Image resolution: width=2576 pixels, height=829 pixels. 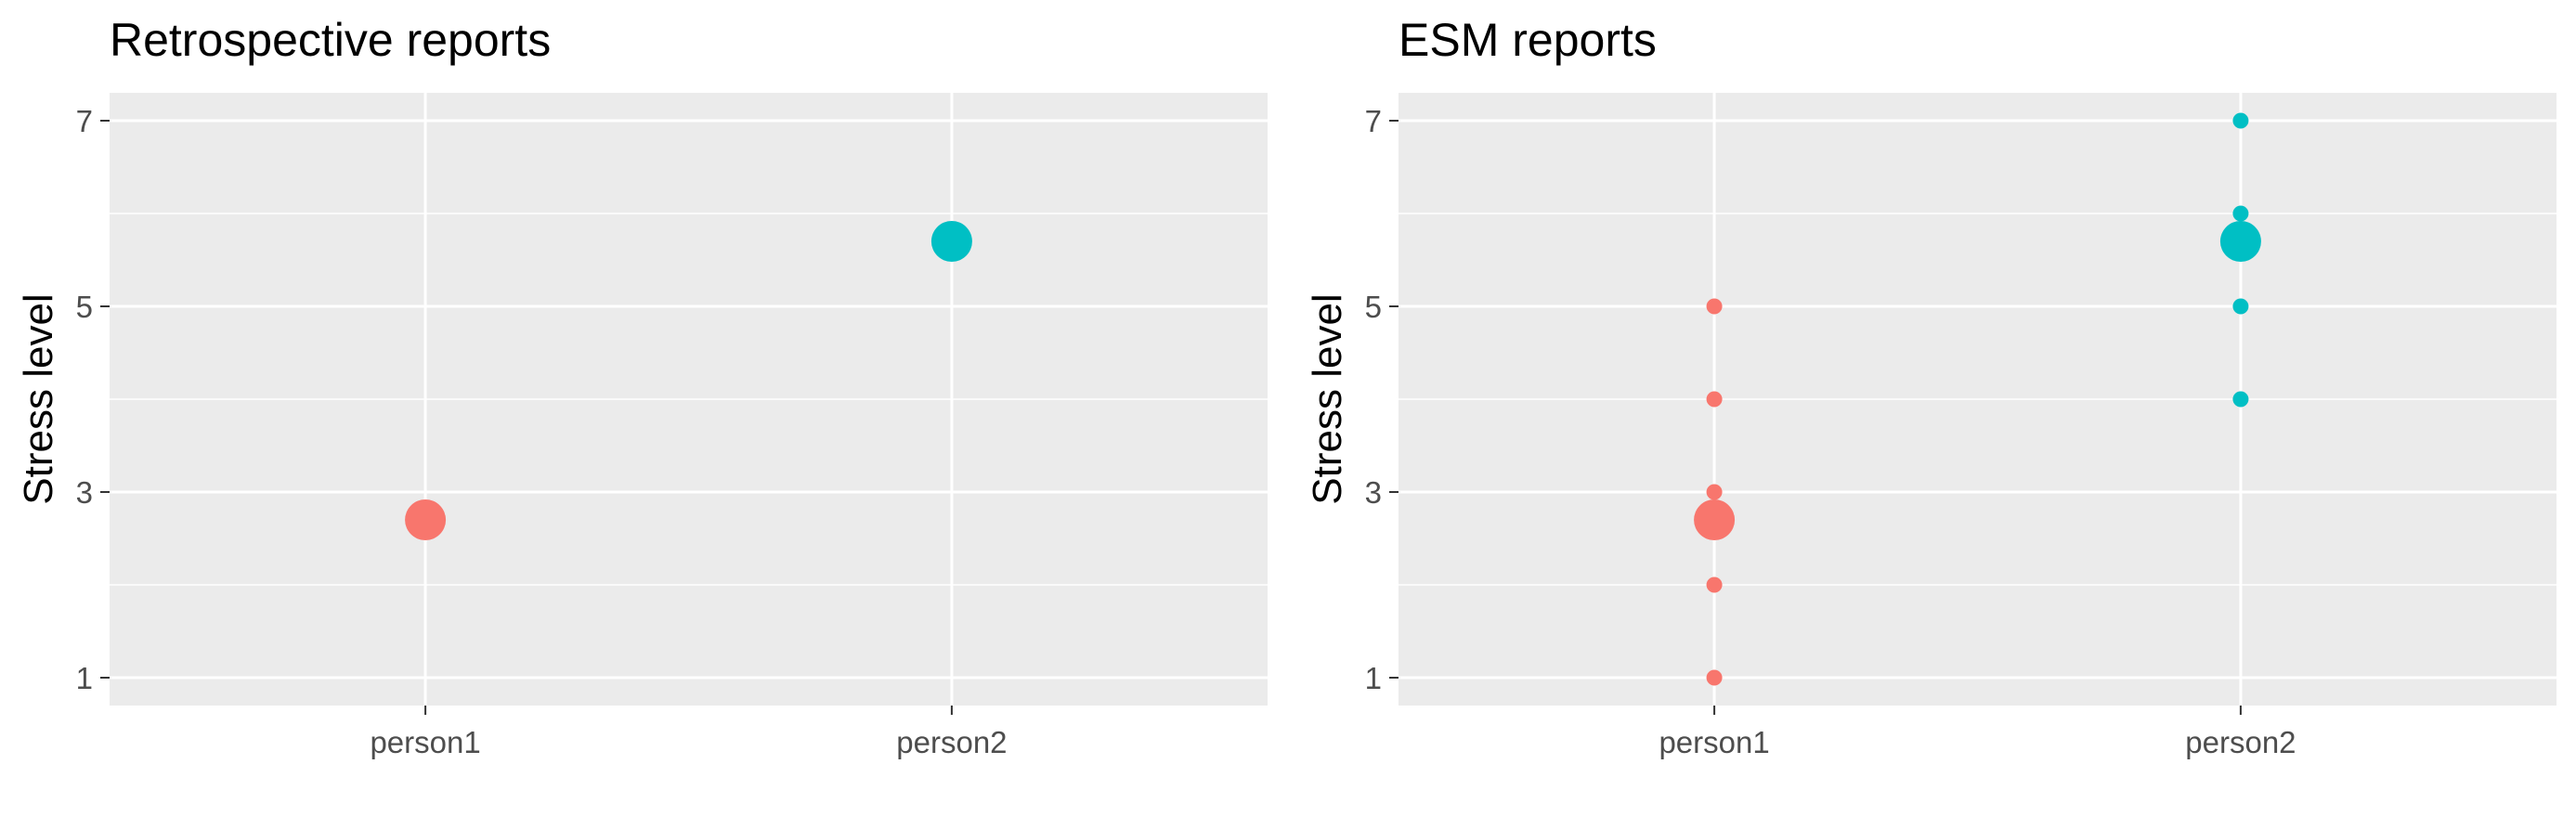 I want to click on chart-title: ESM reports, so click(x=1528, y=40).